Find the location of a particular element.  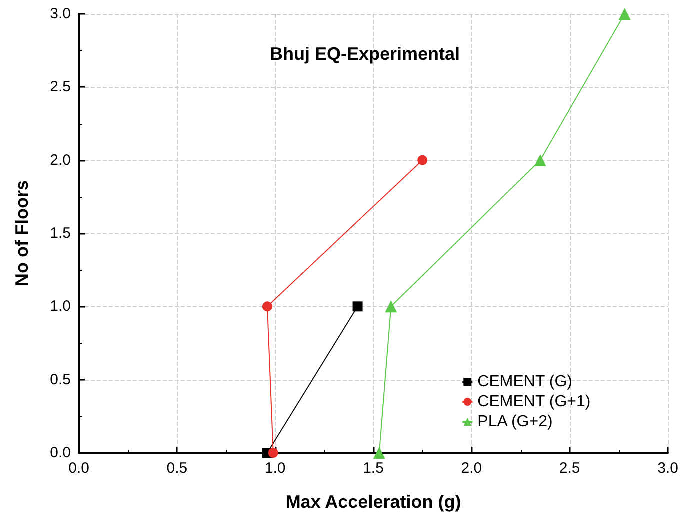

x-tick-label: 2.5 is located at coordinates (569, 468).